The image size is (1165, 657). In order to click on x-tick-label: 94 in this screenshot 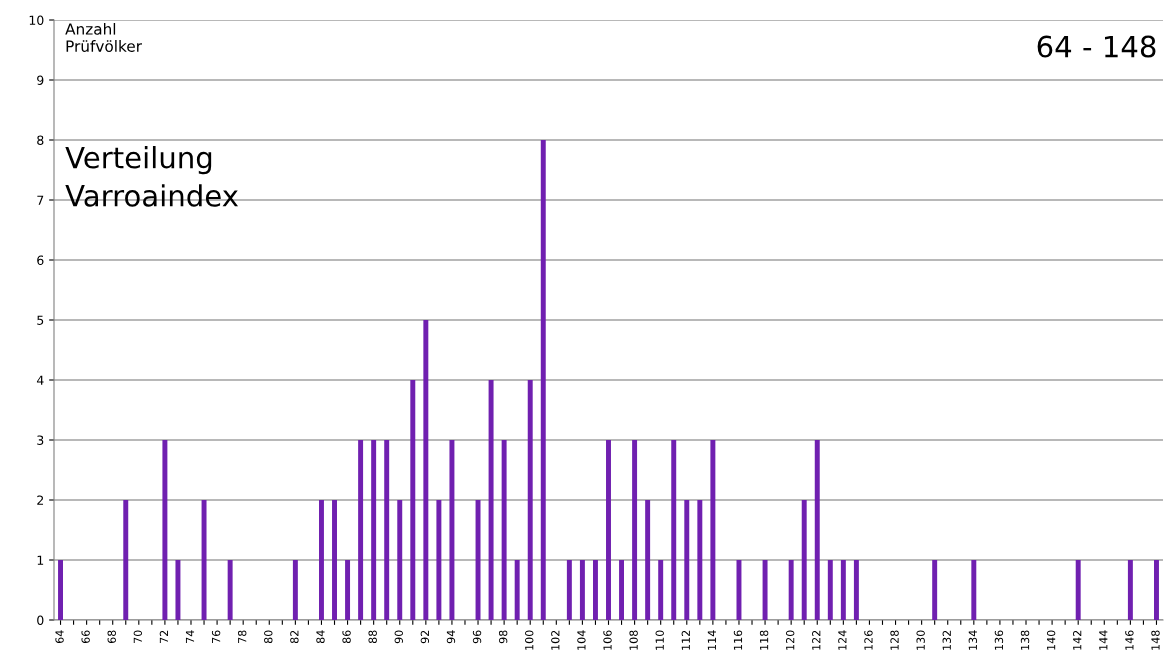, I will do `click(451, 637)`.